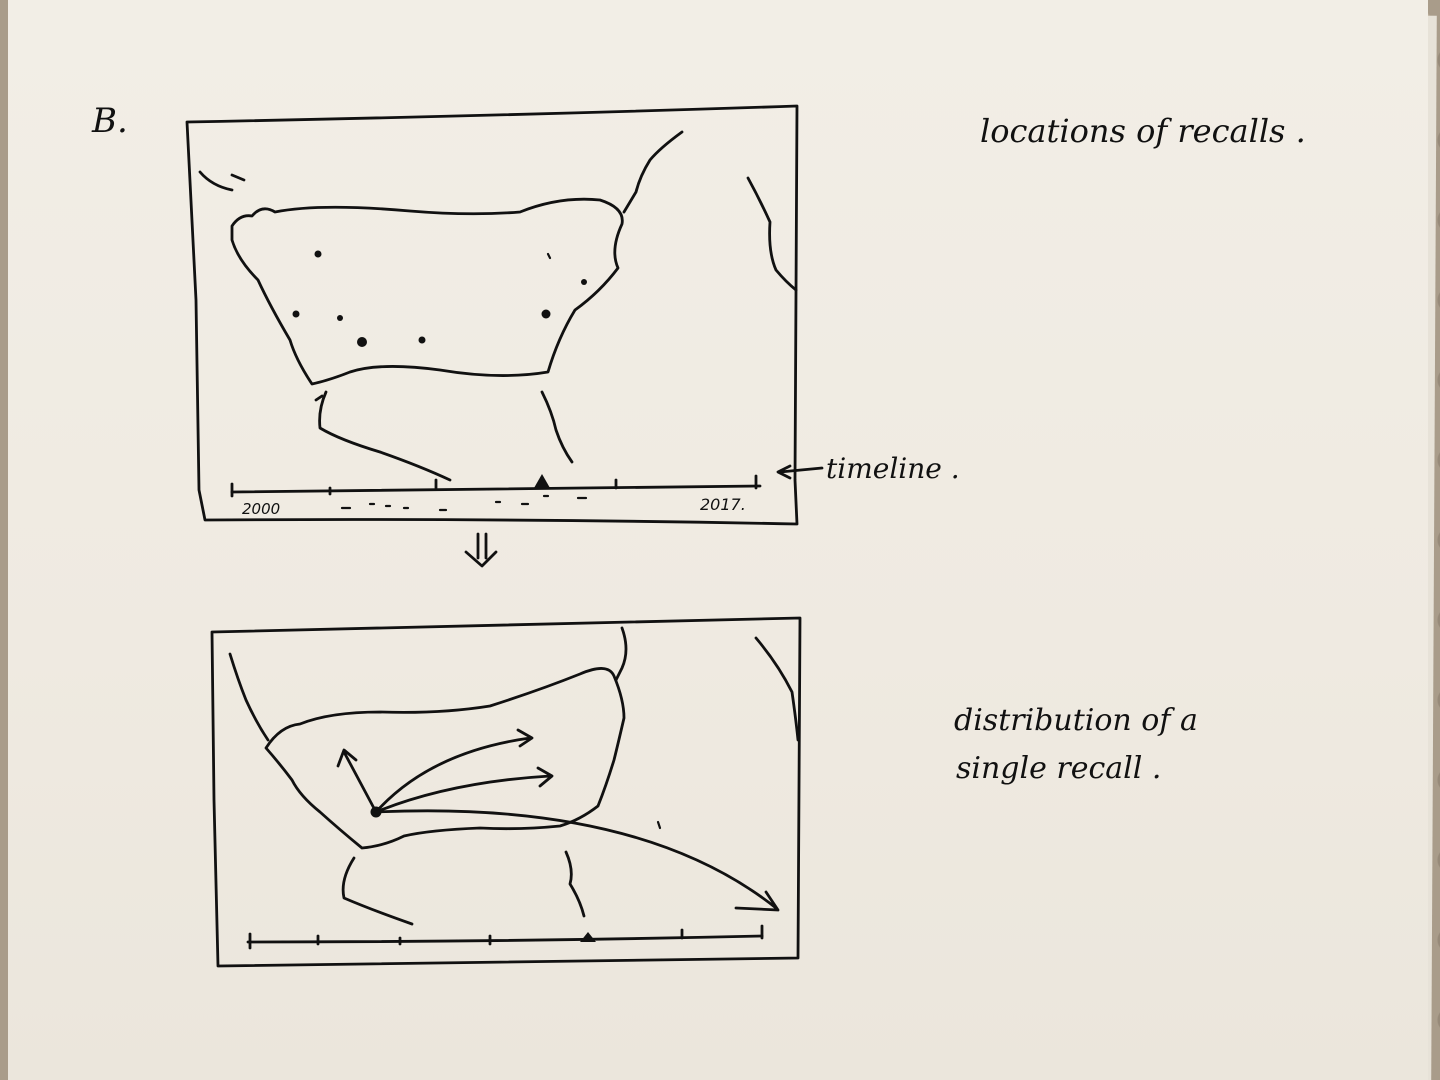 This screenshot has height=1080, width=1440. What do you see at coordinates (893, 468) in the screenshot?
I see `timeline-annotation: timeline .` at bounding box center [893, 468].